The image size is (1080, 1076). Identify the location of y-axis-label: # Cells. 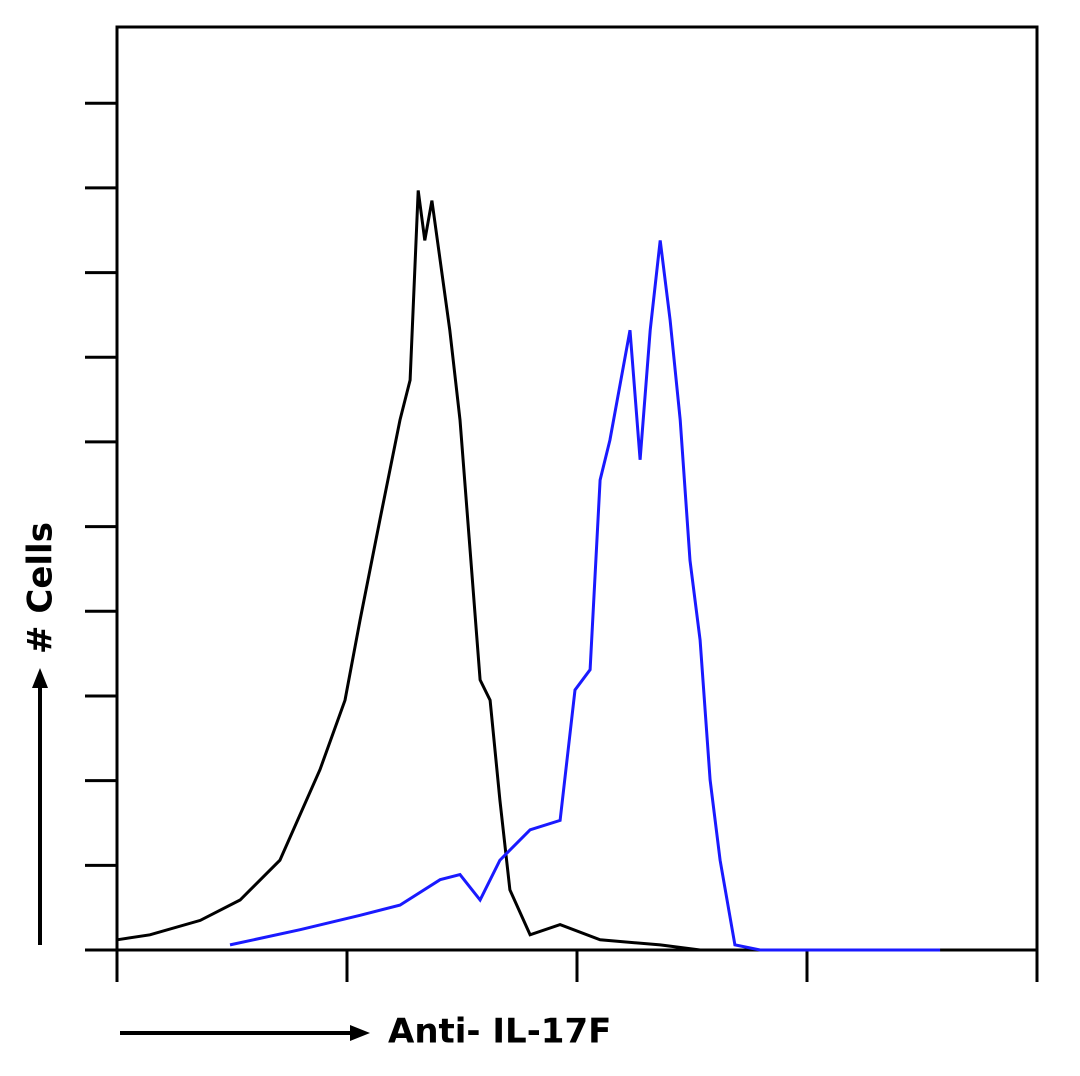
(41, 588).